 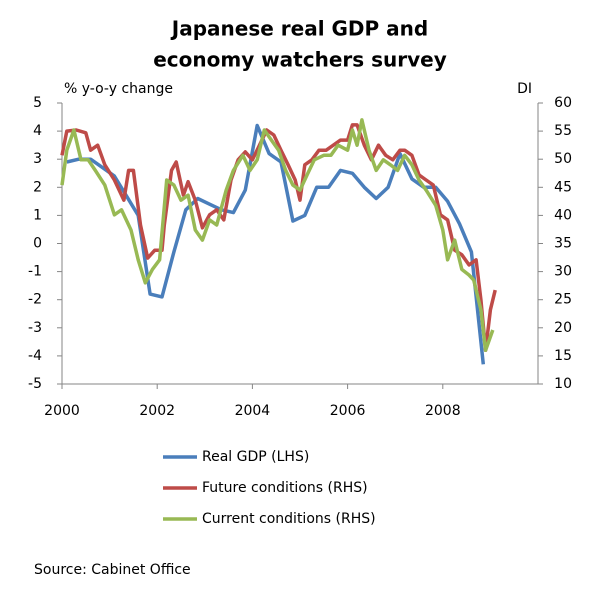 What do you see at coordinates (348, 411) in the screenshot?
I see `x-tick-label: 2006` at bounding box center [348, 411].